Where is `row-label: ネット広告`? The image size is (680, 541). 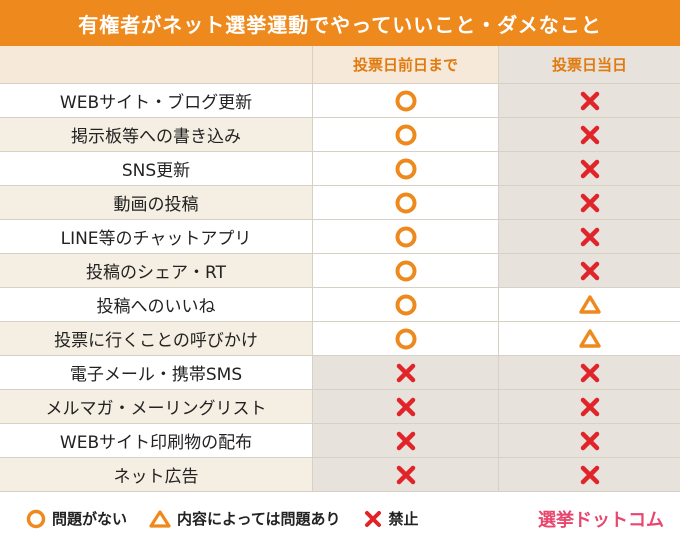
row-label: ネット広告 is located at coordinates (156, 474).